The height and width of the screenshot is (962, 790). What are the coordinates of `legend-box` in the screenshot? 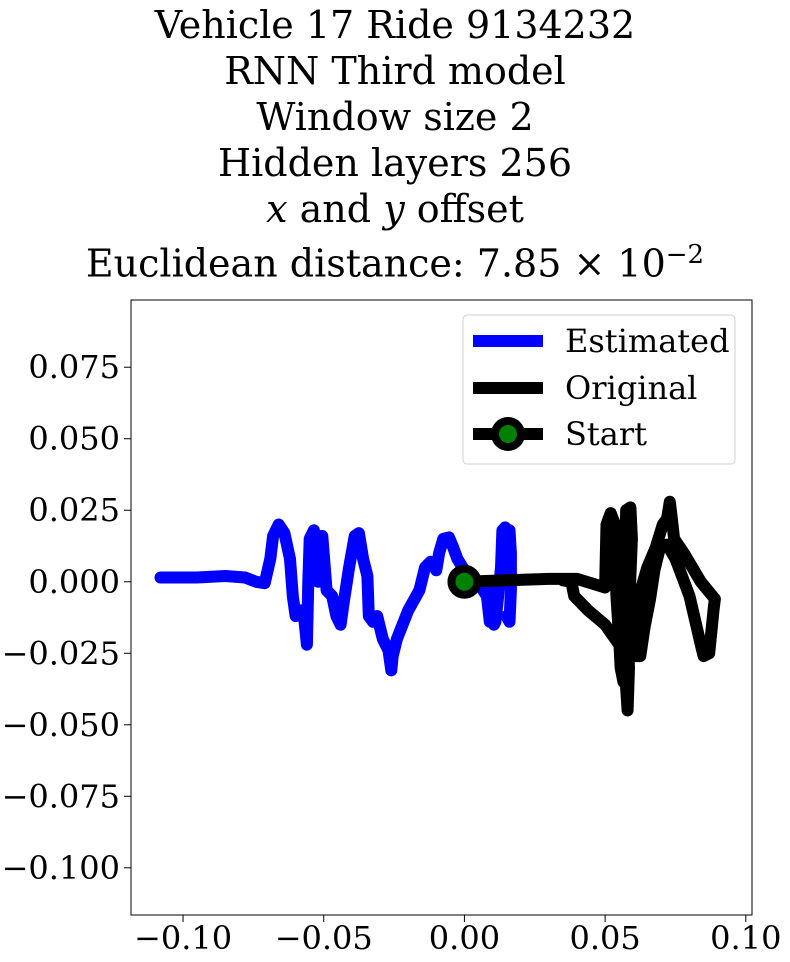 It's located at (599, 389).